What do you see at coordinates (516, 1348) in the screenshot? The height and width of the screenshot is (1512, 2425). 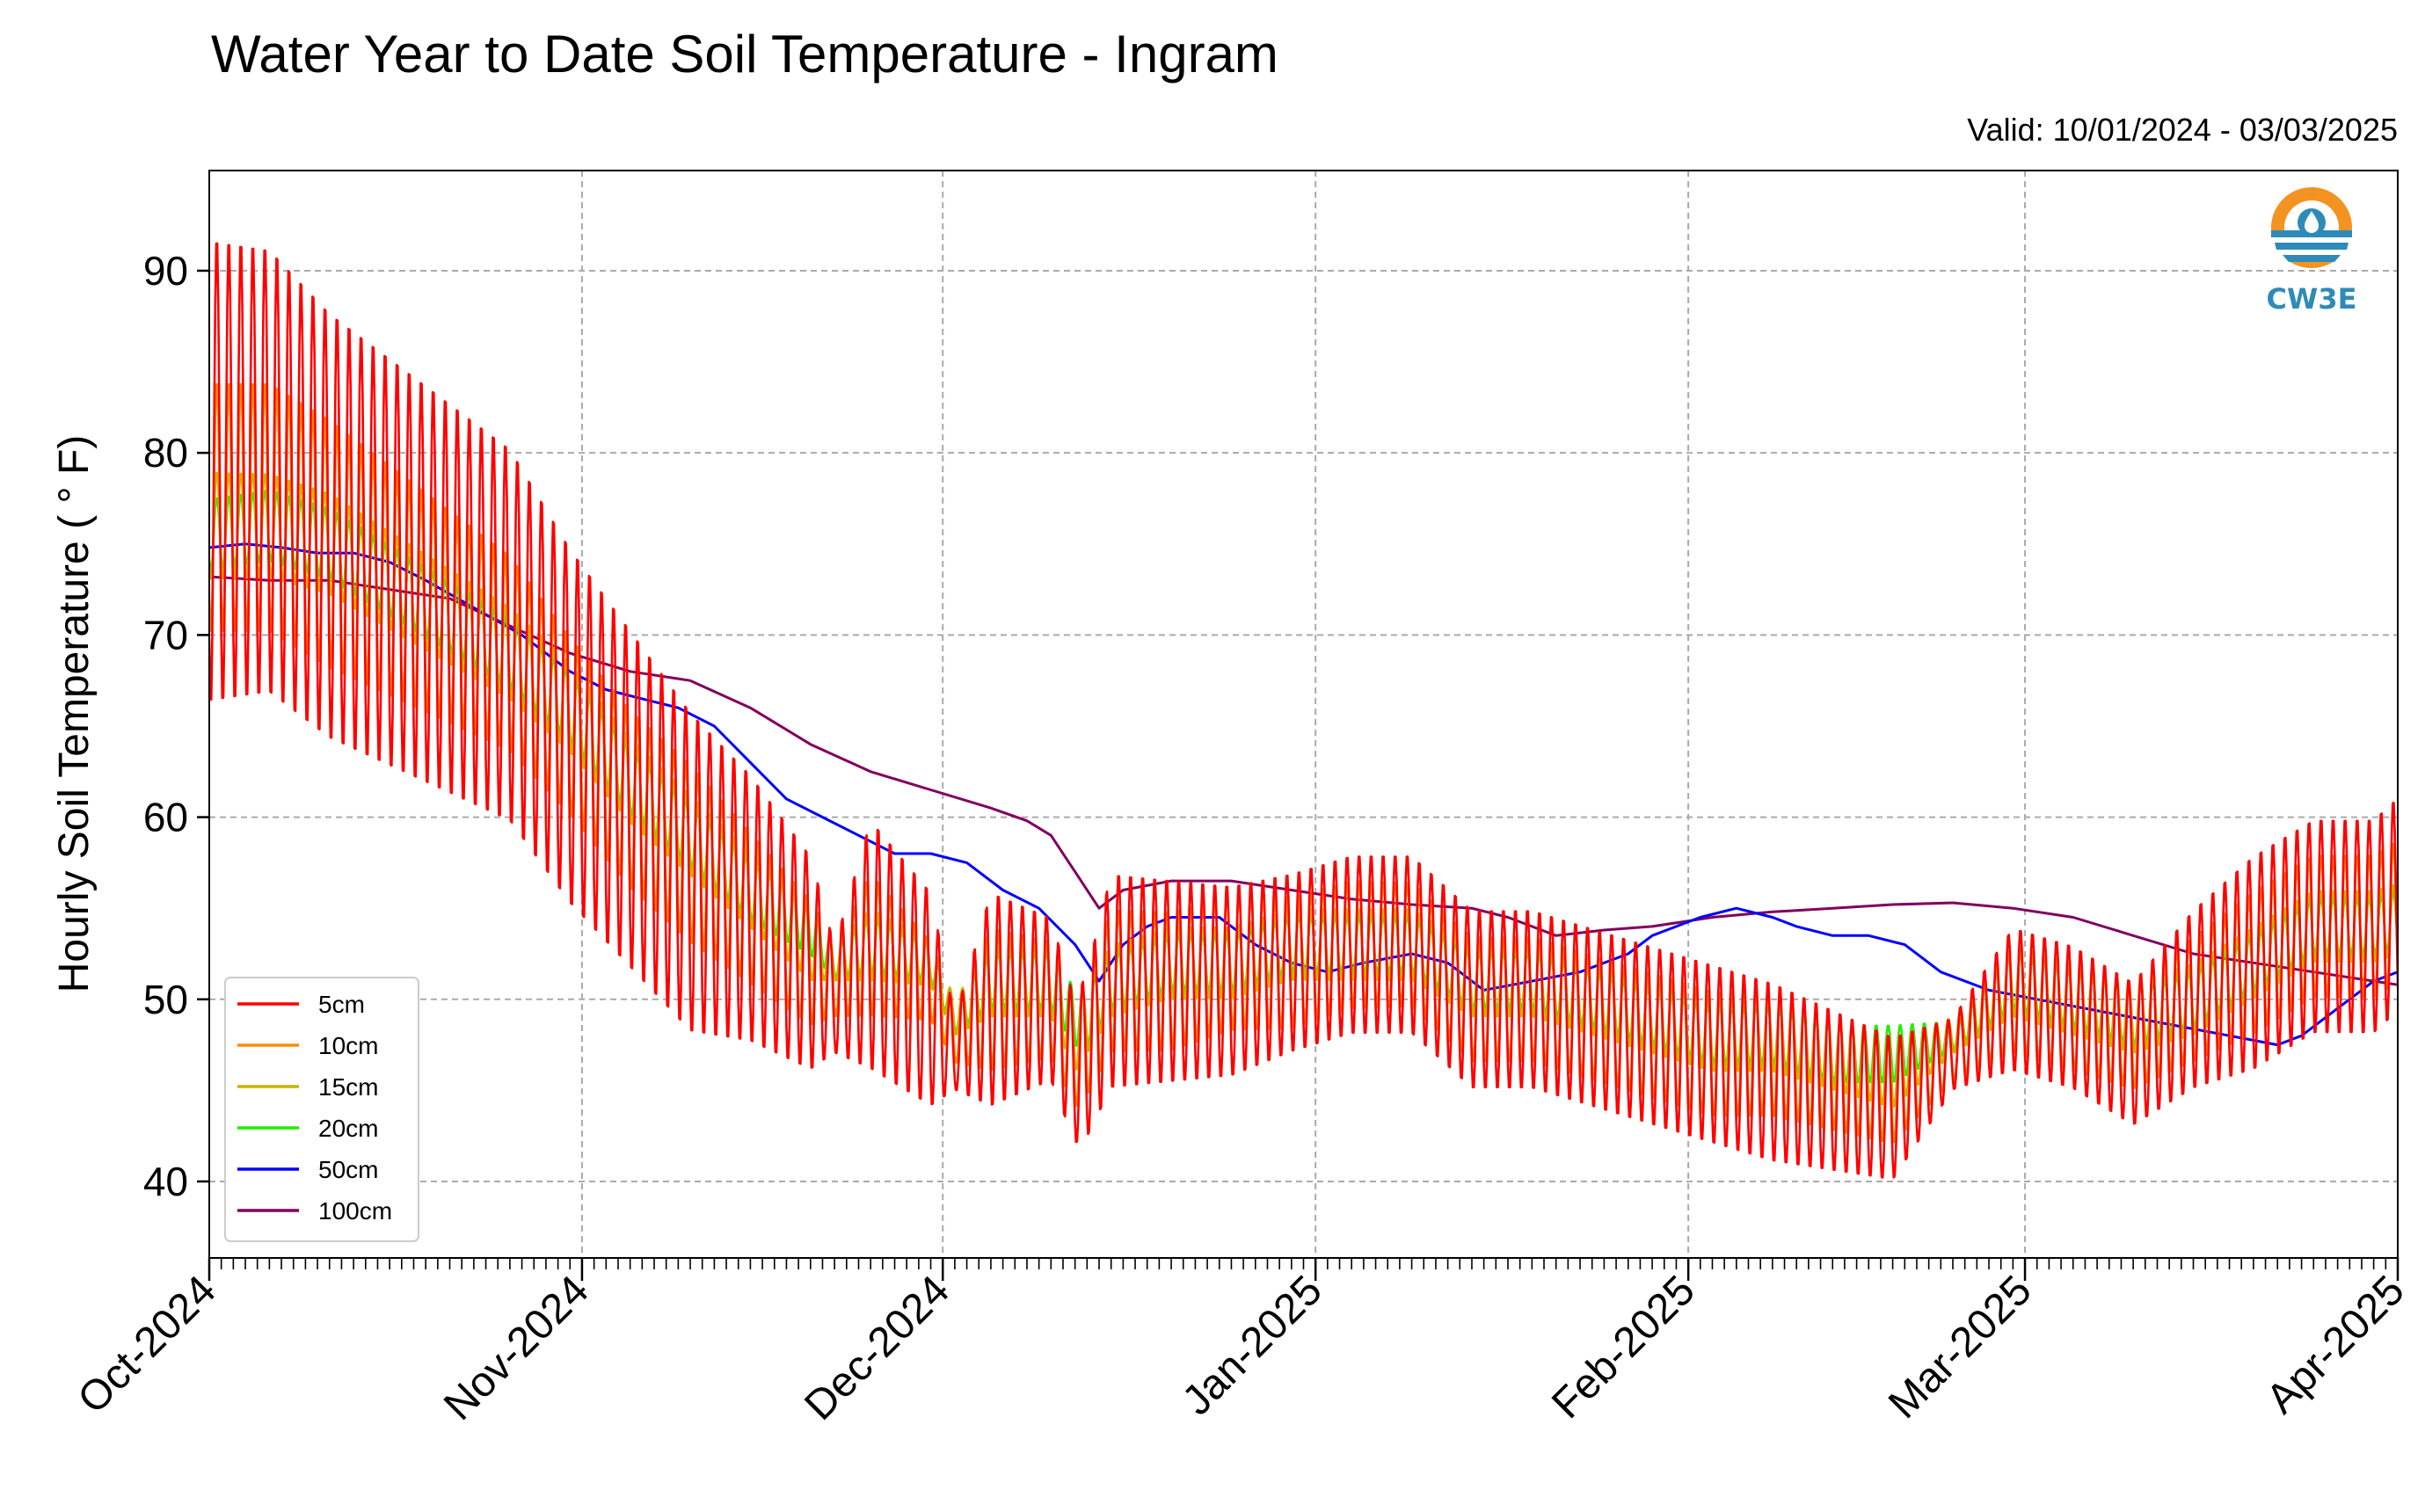 I see `x-tick-label: Nov-2024` at bounding box center [516, 1348].